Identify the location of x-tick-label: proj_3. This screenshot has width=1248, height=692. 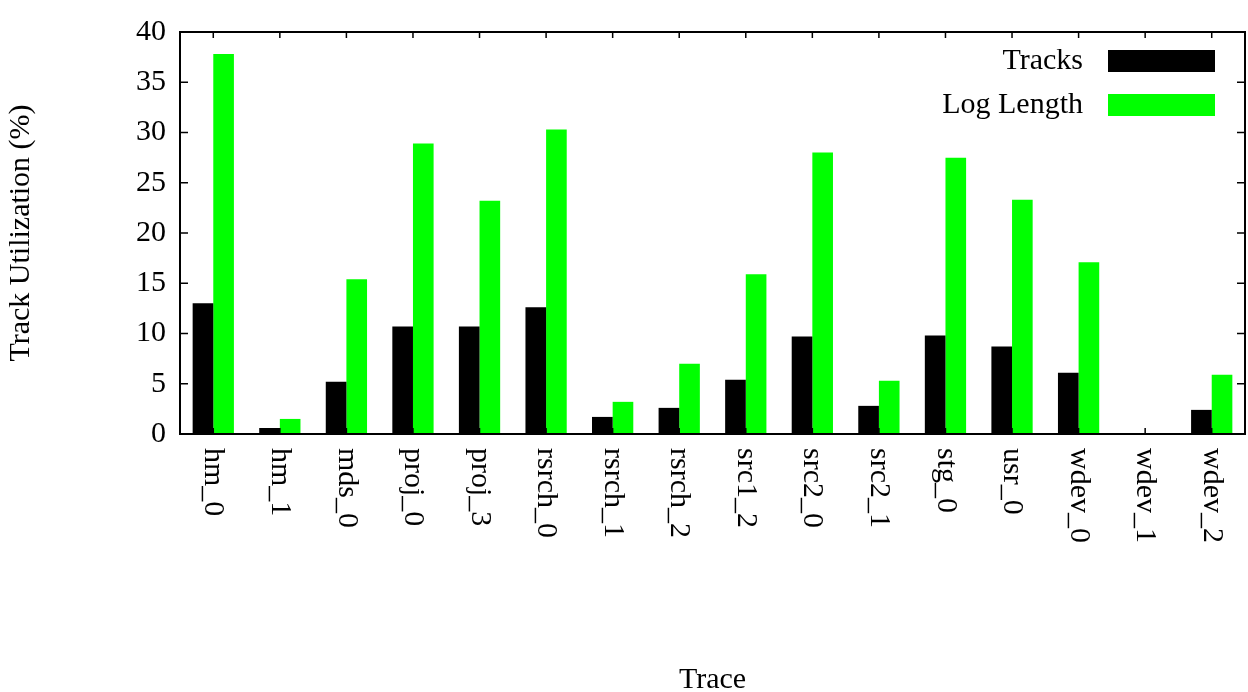
(482, 487).